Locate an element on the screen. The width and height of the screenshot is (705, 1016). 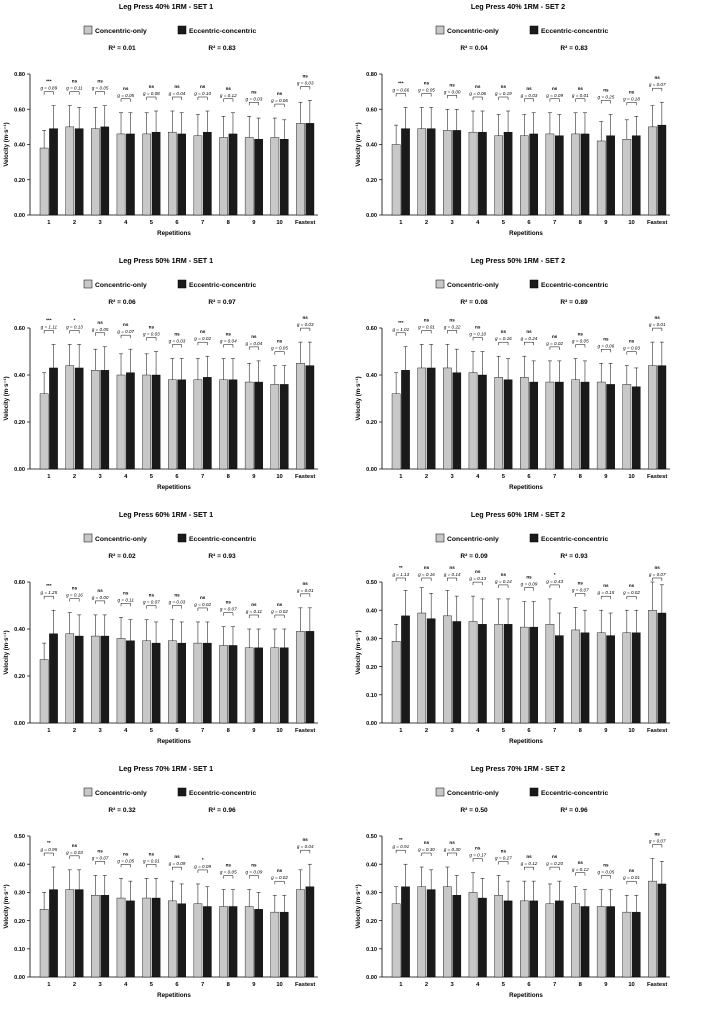
r2-concentric: R² = 0.01 is located at coordinates (122, 48).